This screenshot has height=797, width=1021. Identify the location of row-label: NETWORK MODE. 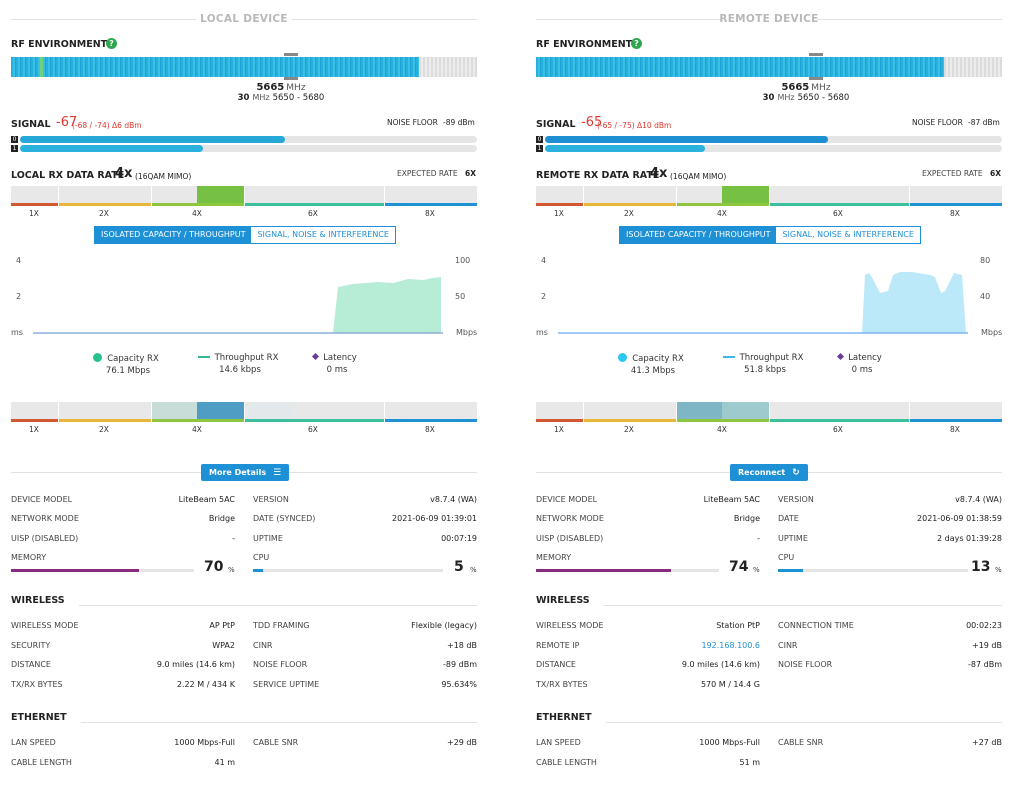
(570, 518).